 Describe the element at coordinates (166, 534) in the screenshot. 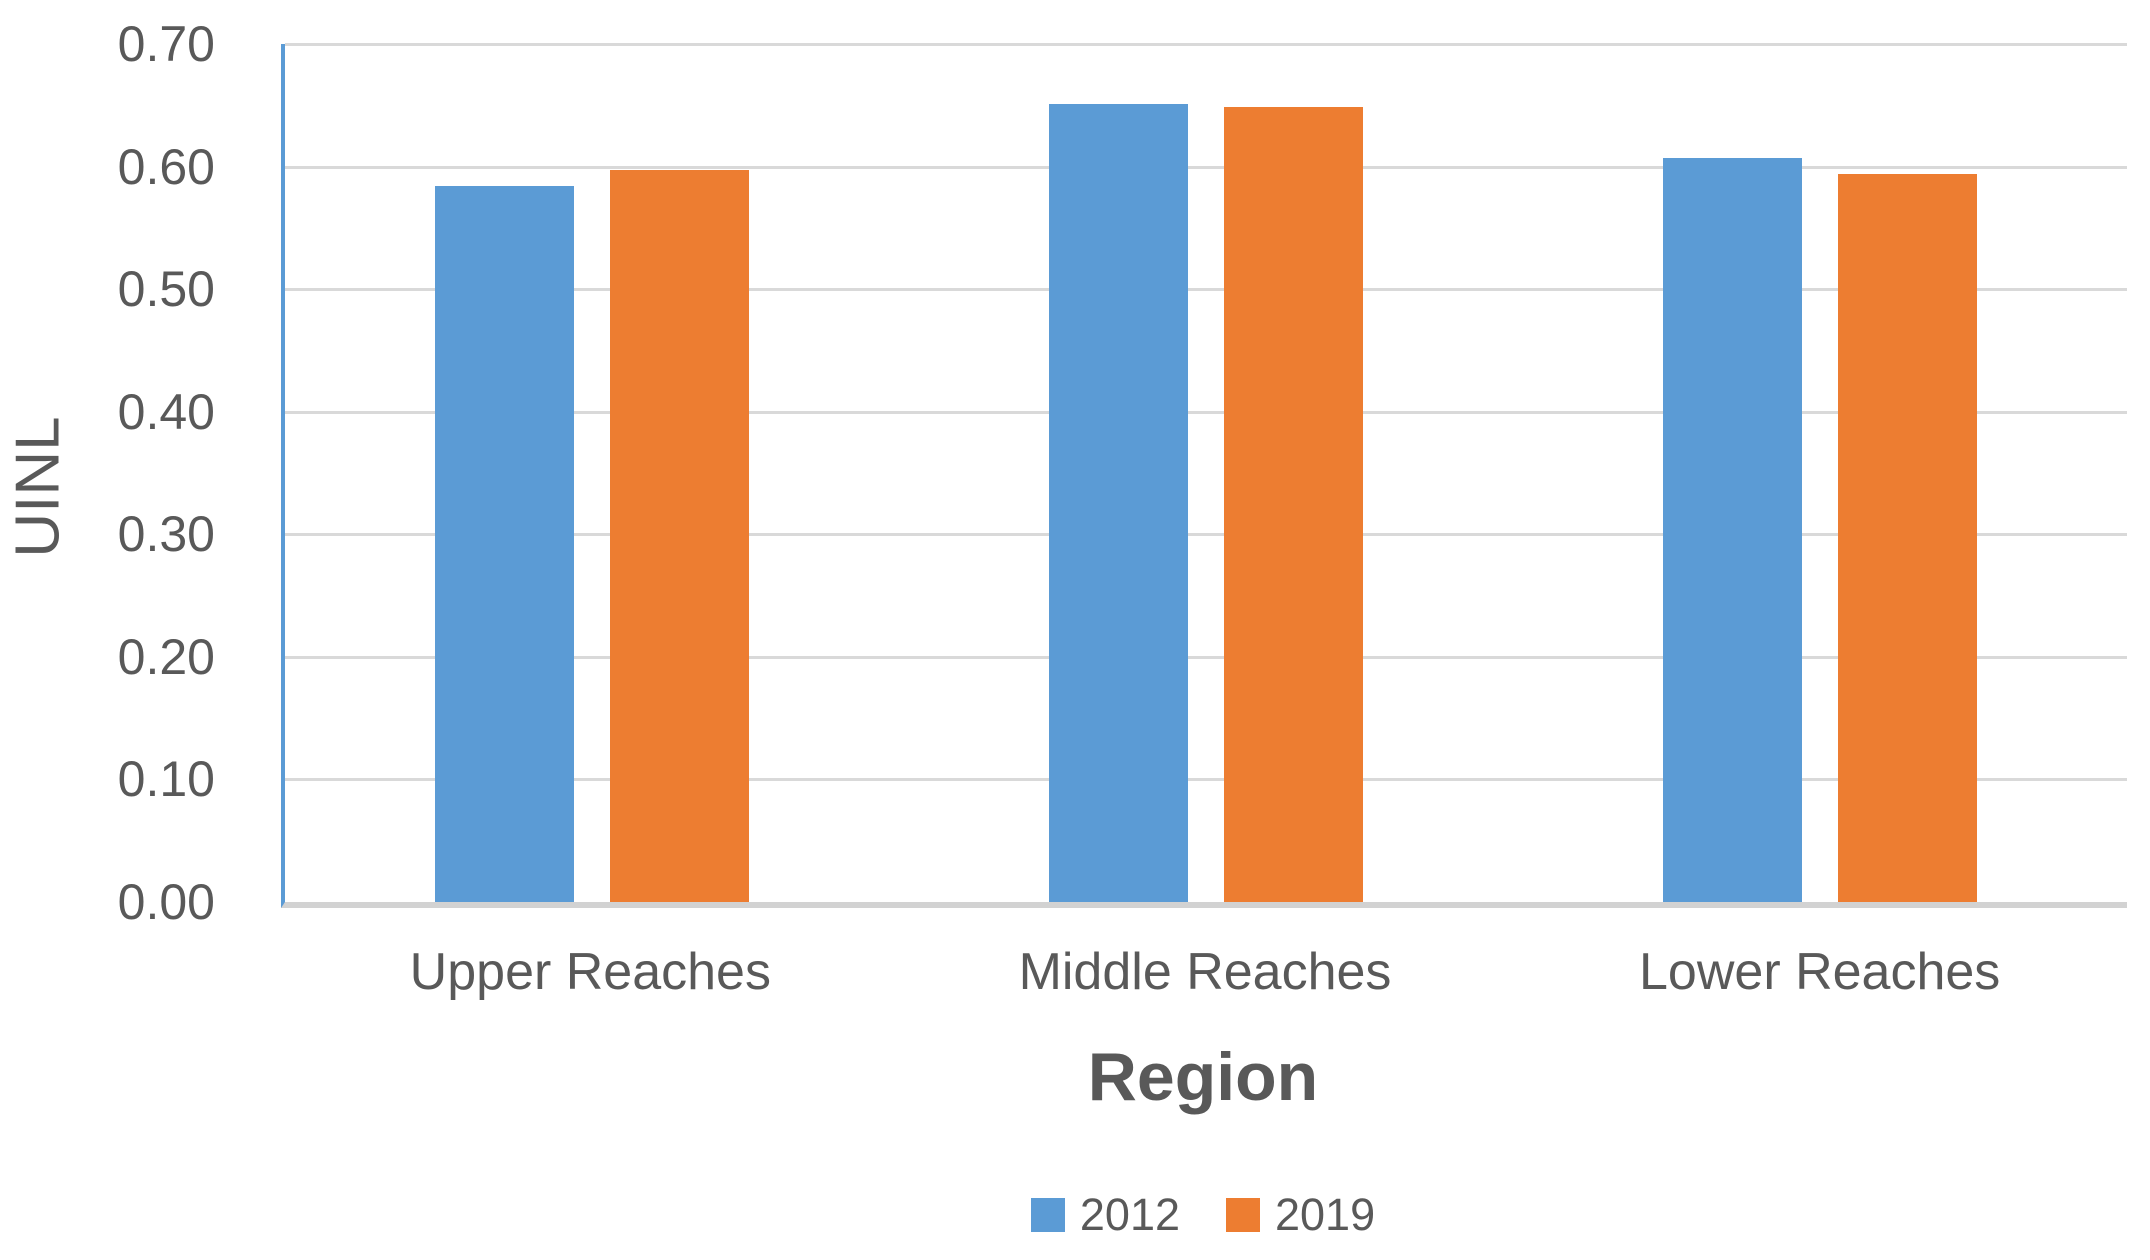

I see `y-tick-label: 0.30` at that location.